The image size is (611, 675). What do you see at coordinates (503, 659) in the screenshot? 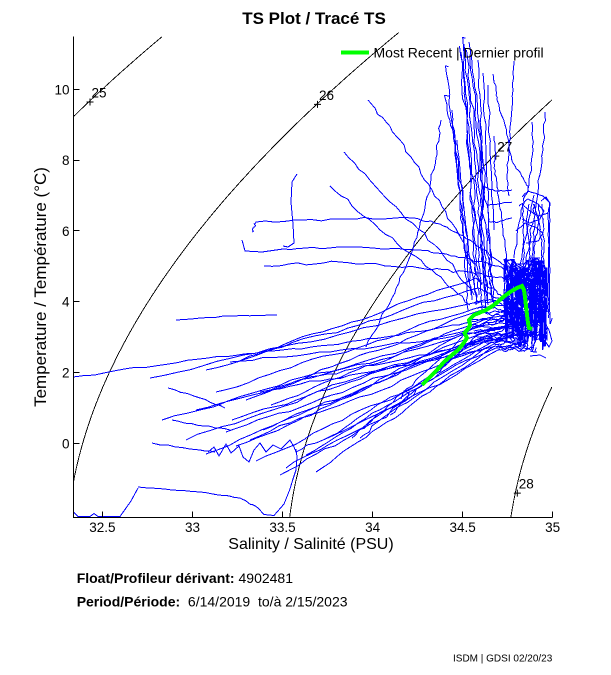
I see `svg-text: ISDM | GDSI 02/20/23` at bounding box center [503, 659].